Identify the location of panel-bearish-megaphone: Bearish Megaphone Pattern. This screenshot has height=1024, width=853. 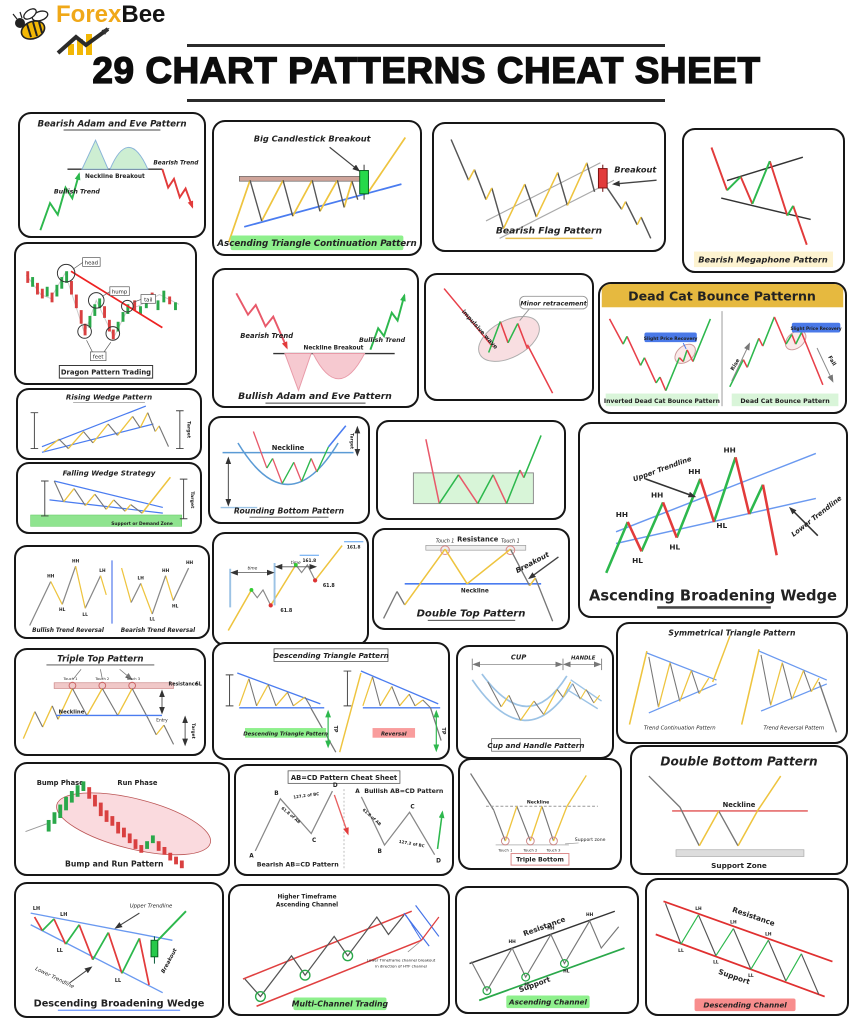
(763, 200).